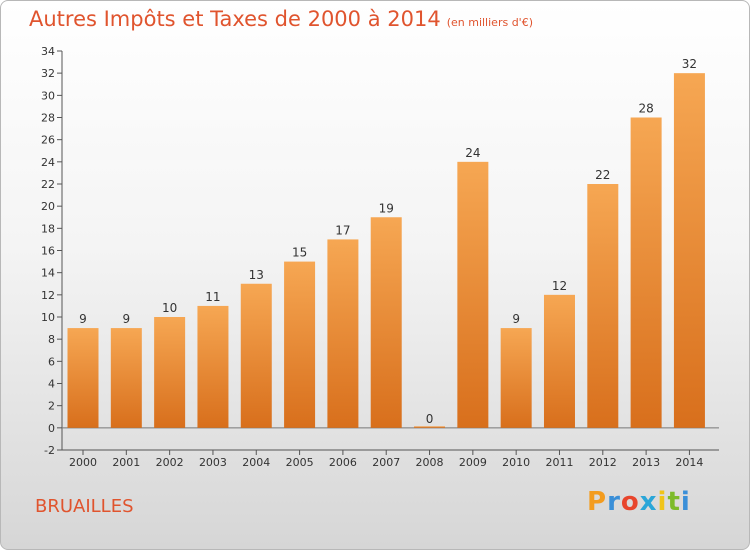 Image resolution: width=750 pixels, height=550 pixels. Describe the element at coordinates (48, 73) in the screenshot. I see `y-tick-label: 32` at that location.